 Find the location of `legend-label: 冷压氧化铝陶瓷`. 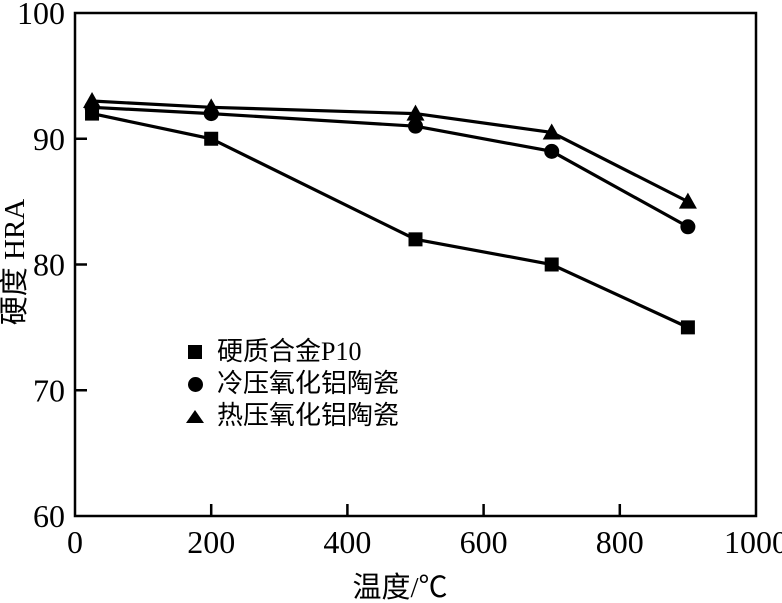

legend-label: 冷压氧化铝陶瓷 is located at coordinates (308, 383).